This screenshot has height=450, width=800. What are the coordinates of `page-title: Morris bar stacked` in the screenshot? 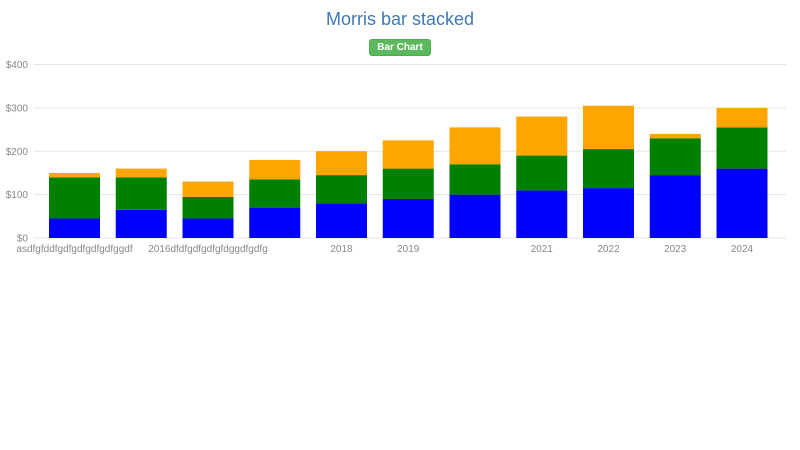 It's located at (400, 19).